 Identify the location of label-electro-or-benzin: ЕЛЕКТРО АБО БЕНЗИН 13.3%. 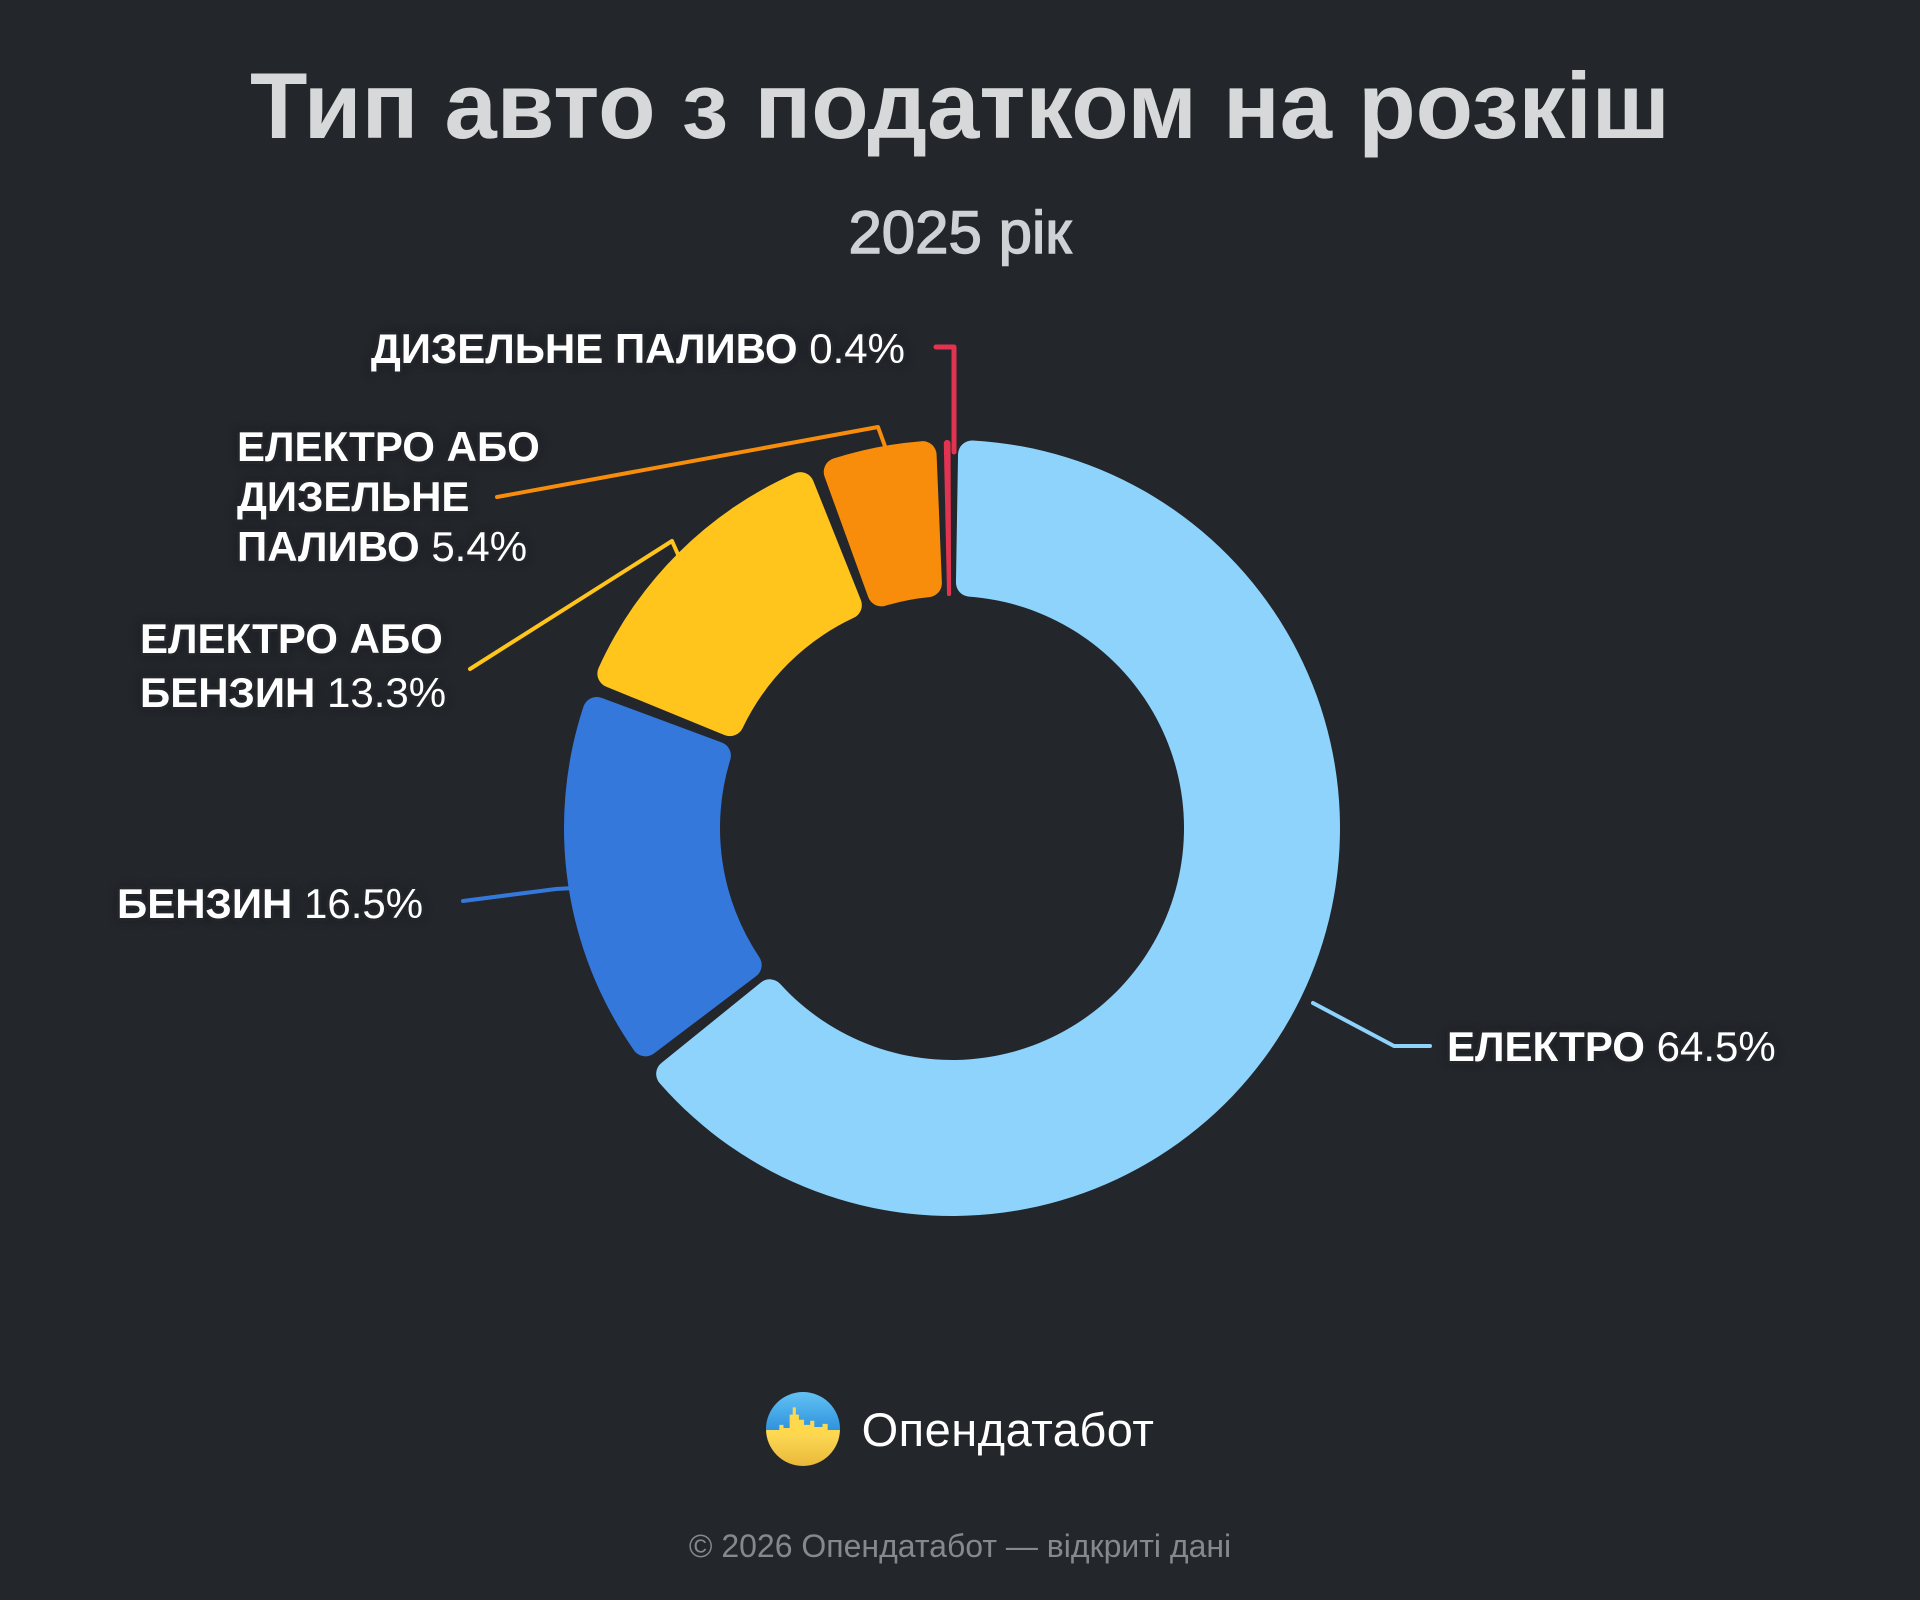
(293, 666).